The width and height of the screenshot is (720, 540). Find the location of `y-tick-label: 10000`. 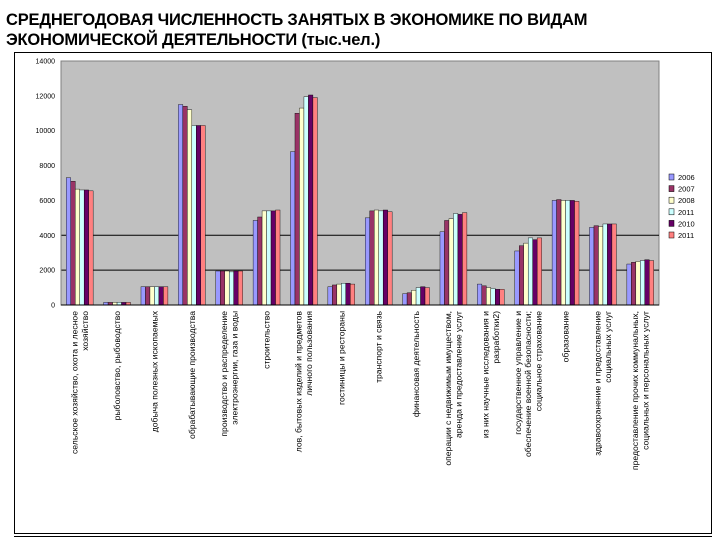

y-tick-label: 10000 is located at coordinates (46, 131).